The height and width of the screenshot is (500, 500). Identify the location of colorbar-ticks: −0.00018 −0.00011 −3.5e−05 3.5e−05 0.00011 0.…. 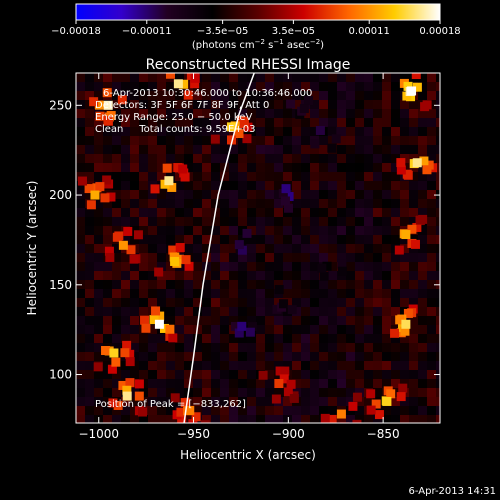
(256, 28).